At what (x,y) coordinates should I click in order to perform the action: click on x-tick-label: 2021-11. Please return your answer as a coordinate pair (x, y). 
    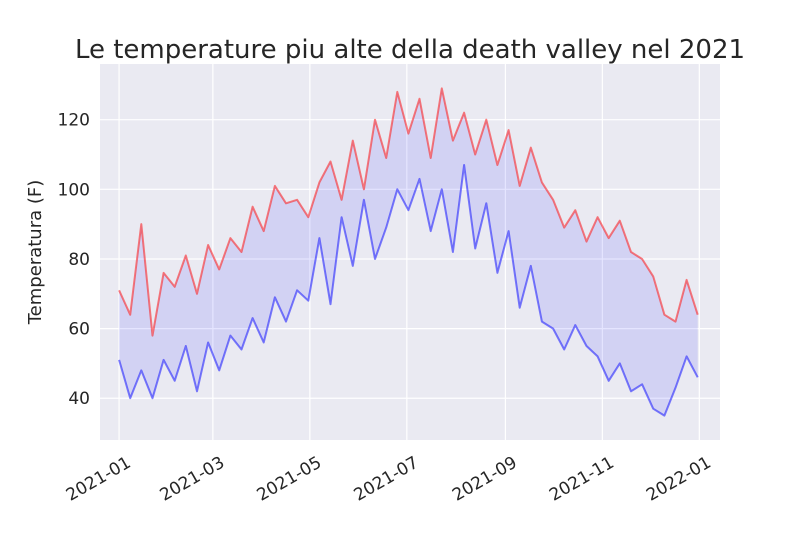
    Looking at the image, I should click on (582, 479).